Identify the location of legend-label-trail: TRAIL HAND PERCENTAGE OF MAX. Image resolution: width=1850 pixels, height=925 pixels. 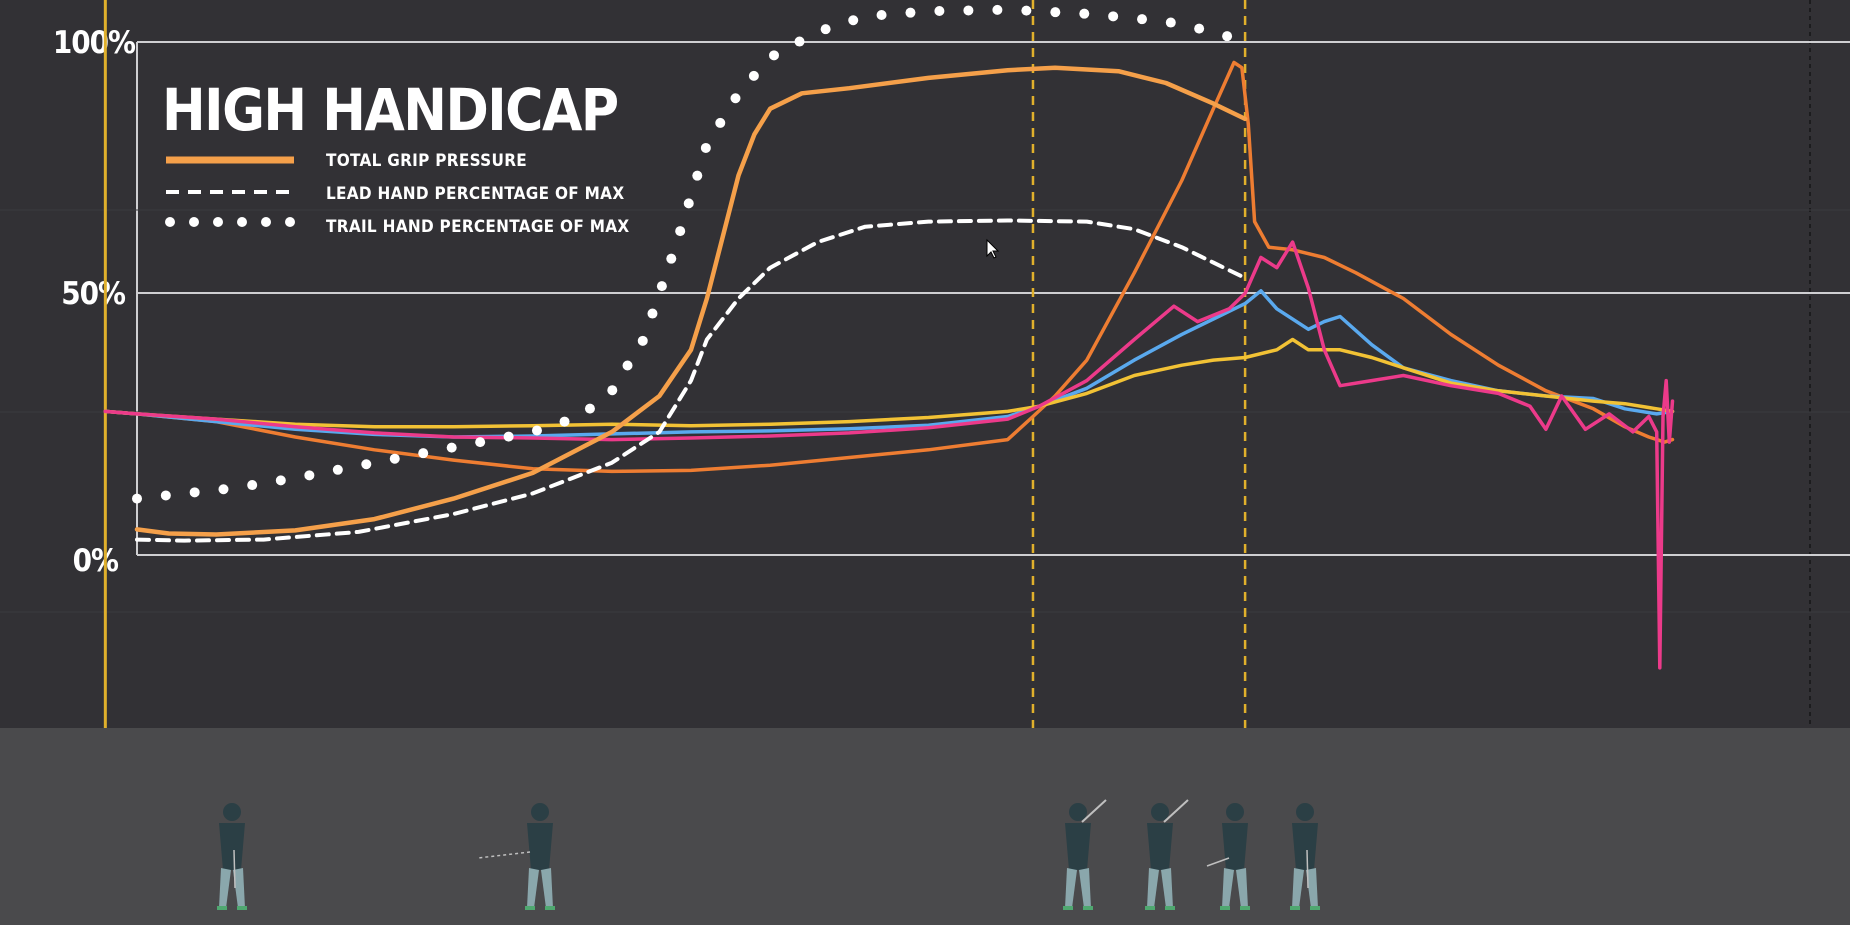
(477, 227).